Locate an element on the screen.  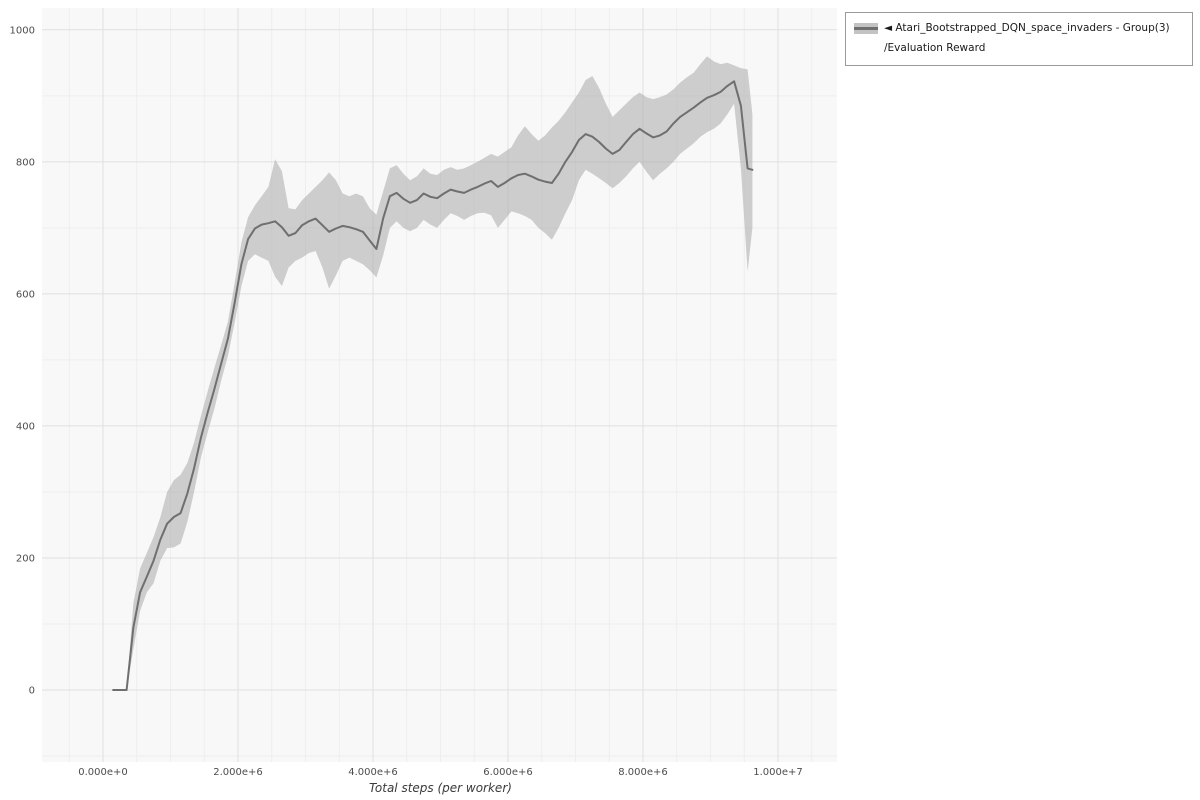
y-tick-label: 800 is located at coordinates (25, 162).